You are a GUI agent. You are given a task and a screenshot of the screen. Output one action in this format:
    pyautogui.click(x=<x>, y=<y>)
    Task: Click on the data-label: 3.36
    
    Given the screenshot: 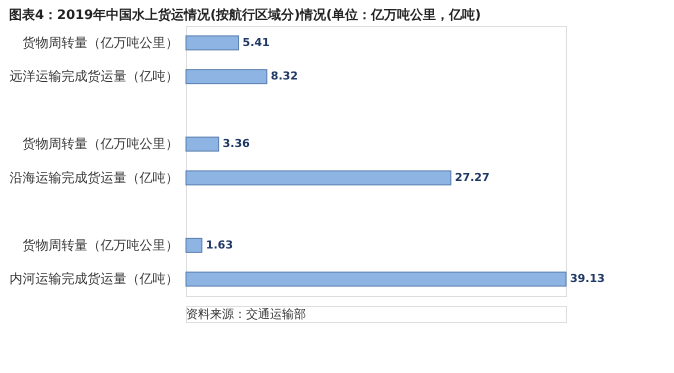 What is the action you would take?
    pyautogui.click(x=236, y=143)
    